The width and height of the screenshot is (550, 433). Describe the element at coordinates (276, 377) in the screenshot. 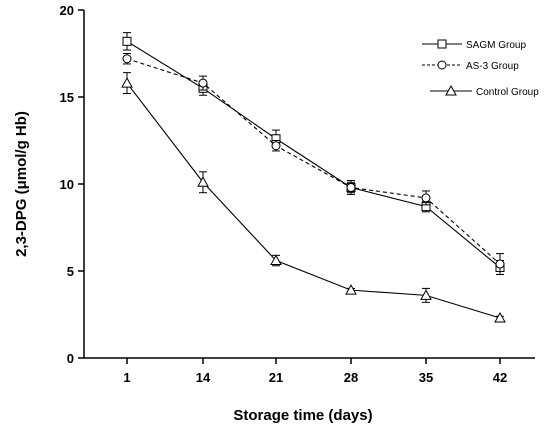

I see `x-tick-label: 21` at that location.